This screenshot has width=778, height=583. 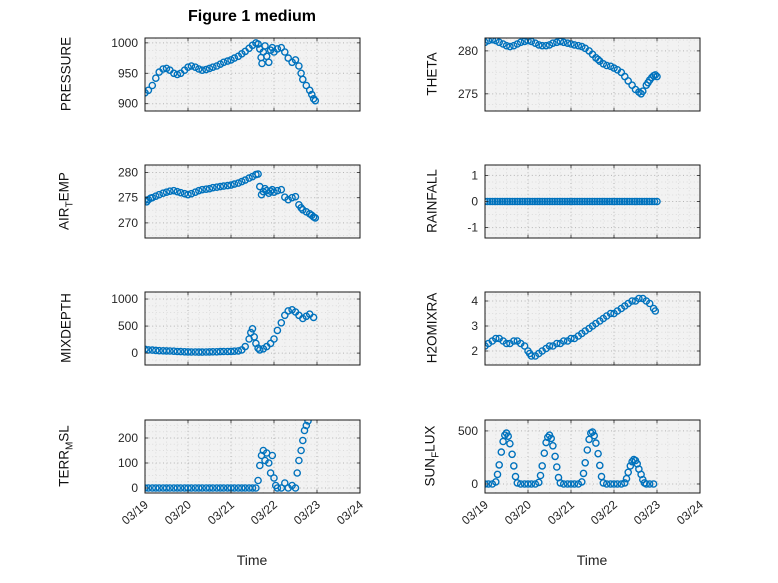 What do you see at coordinates (252, 328) in the screenshot?
I see `grid-minor` at bounding box center [252, 328].